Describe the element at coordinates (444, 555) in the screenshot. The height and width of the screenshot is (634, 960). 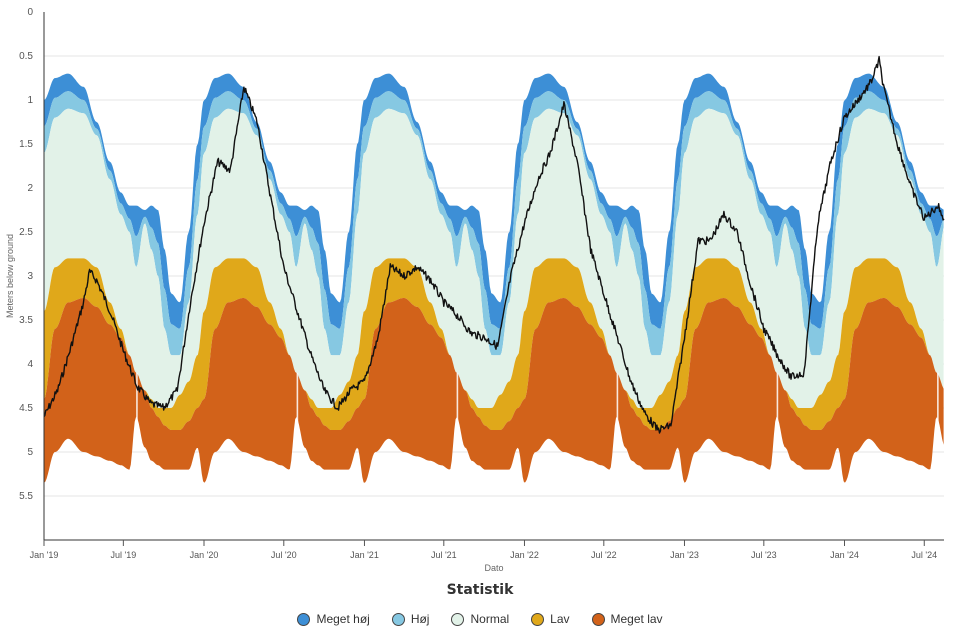
I see `x-tick-label: Jul '21` at that location.